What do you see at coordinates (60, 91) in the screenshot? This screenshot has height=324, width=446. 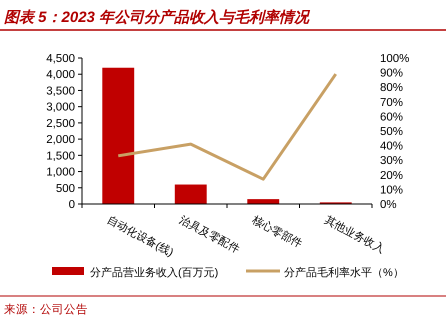 I see `y-tick-label: 3,500` at bounding box center [60, 91].